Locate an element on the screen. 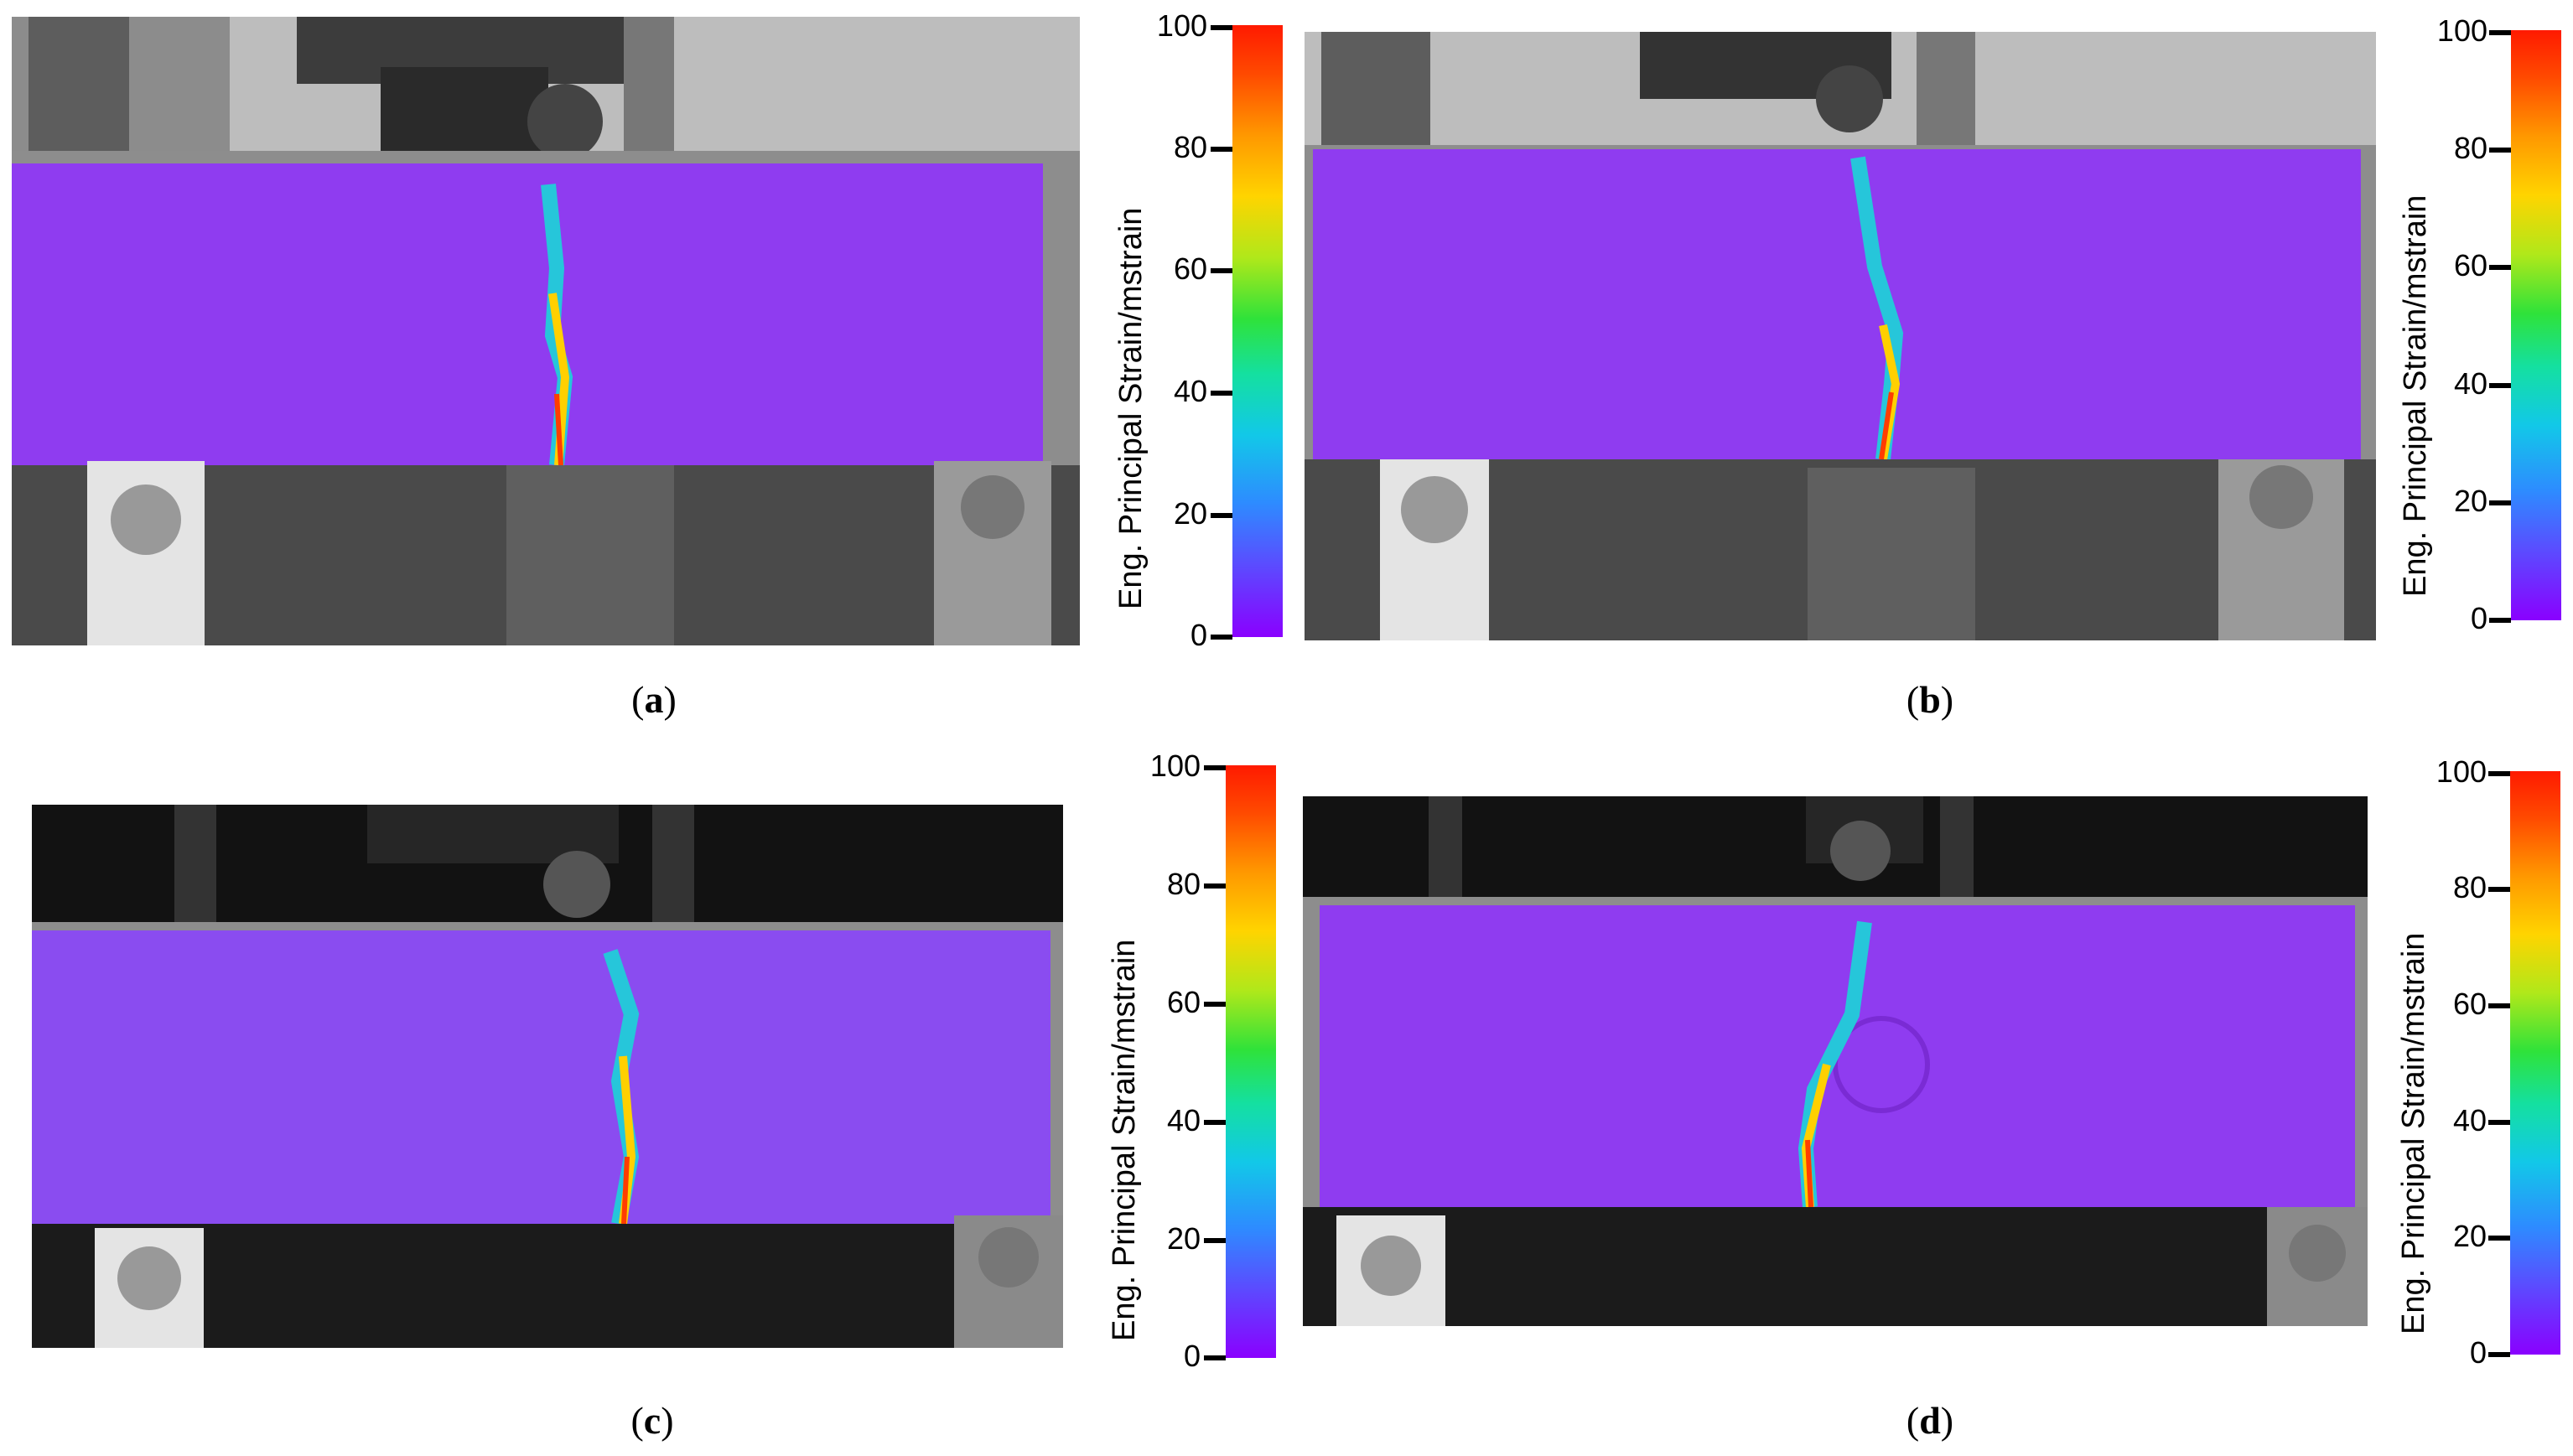 This screenshot has width=2573, height=1456. colorbar-title-b: Eng. Principal Strain/mstrain is located at coordinates (2415, 395).